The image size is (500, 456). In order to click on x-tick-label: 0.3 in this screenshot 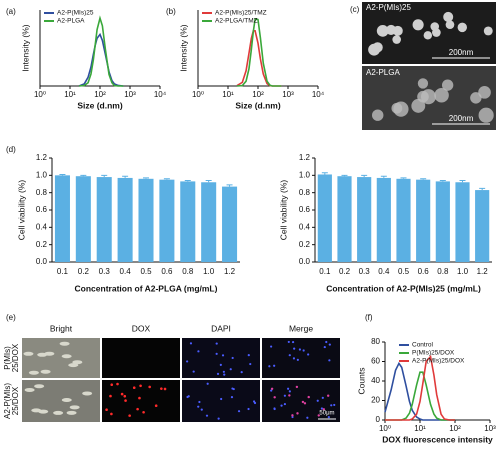, I will do `click(105, 271)`.